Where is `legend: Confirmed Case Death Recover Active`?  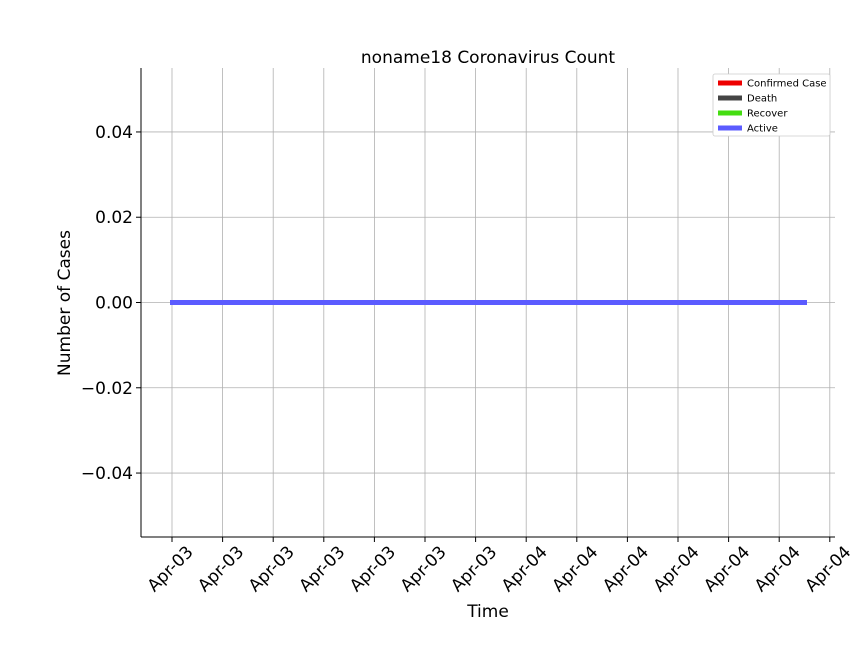 legend: Confirmed Case Death Recover Active is located at coordinates (771, 105).